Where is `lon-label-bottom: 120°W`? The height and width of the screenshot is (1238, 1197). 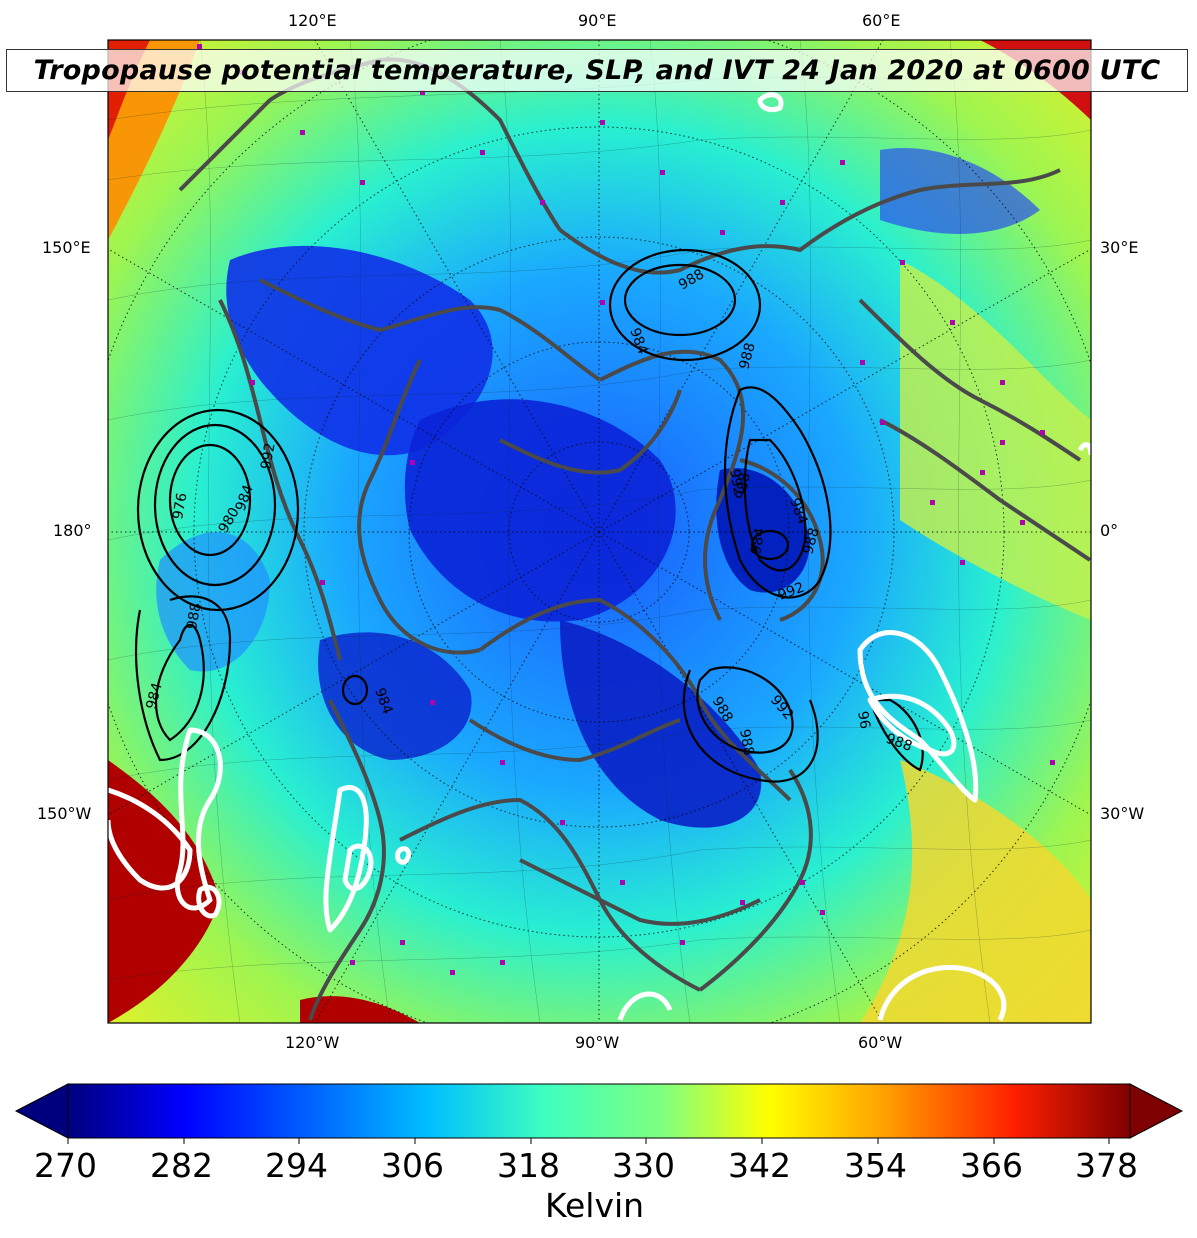 lon-label-bottom: 120°W is located at coordinates (312, 1042).